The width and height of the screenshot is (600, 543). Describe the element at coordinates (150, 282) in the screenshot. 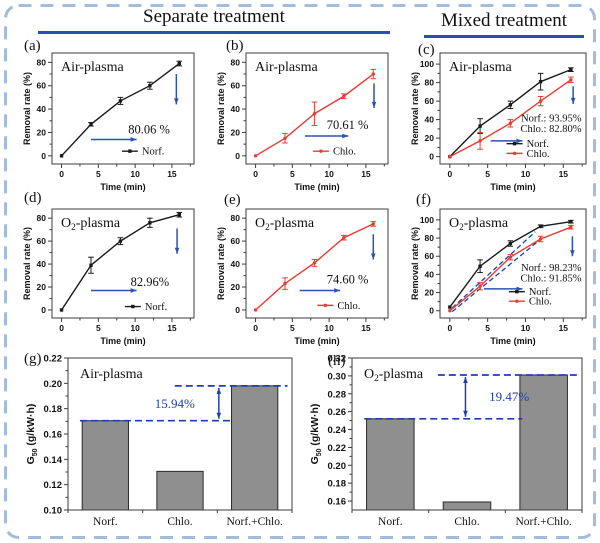

I see `svg-text: 82.96%` at that location.